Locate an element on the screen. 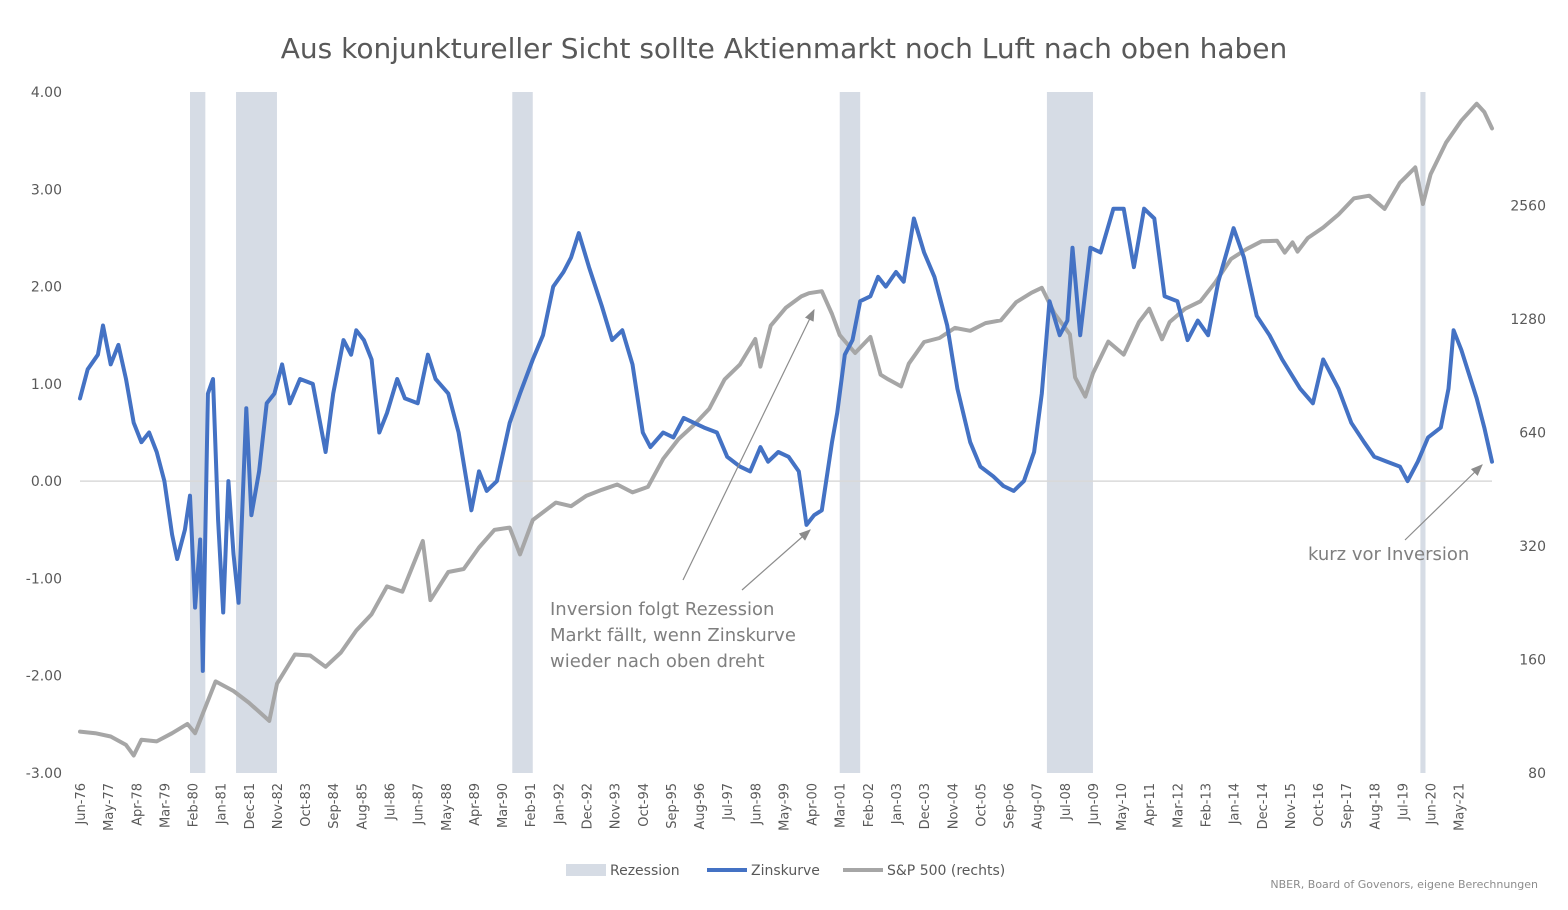 The image size is (1568, 910). x-tick-label: Sep-06 is located at coordinates (1010, 806).